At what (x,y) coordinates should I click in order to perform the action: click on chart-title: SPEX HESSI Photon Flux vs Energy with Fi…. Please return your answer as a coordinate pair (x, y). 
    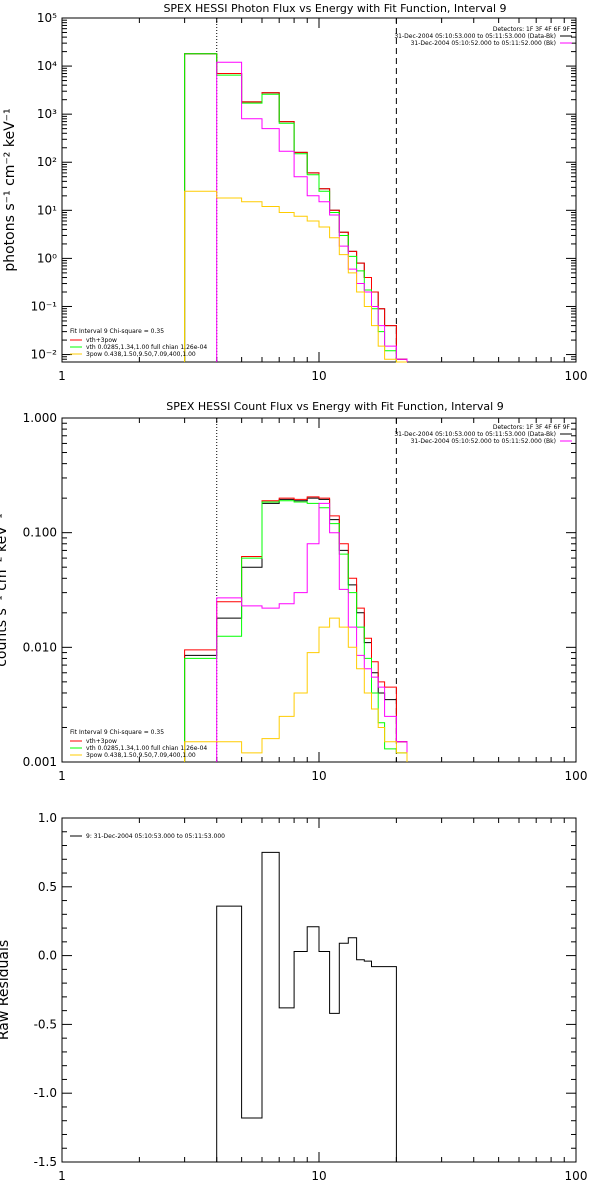
    Looking at the image, I should click on (334, 8).